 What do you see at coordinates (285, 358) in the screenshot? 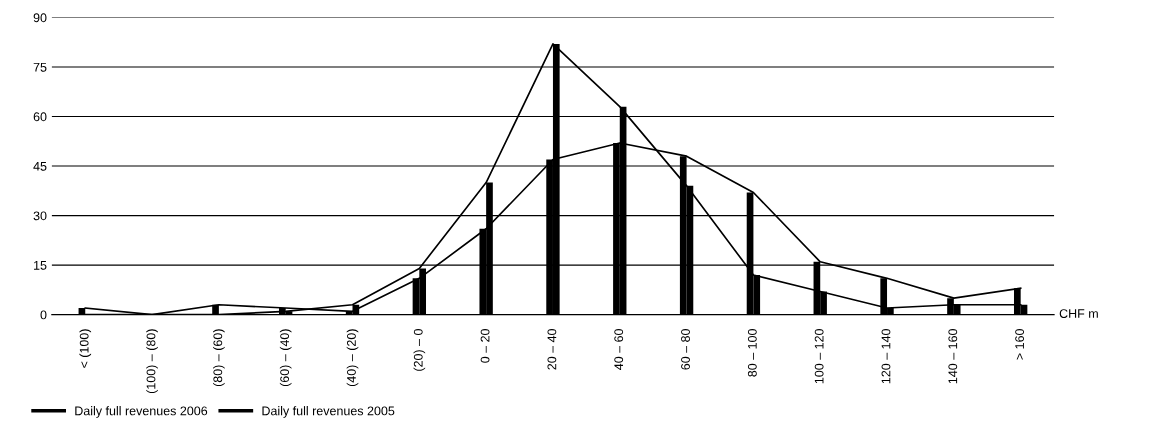
I see `x-tick-label: (60) – (40)` at bounding box center [285, 358].